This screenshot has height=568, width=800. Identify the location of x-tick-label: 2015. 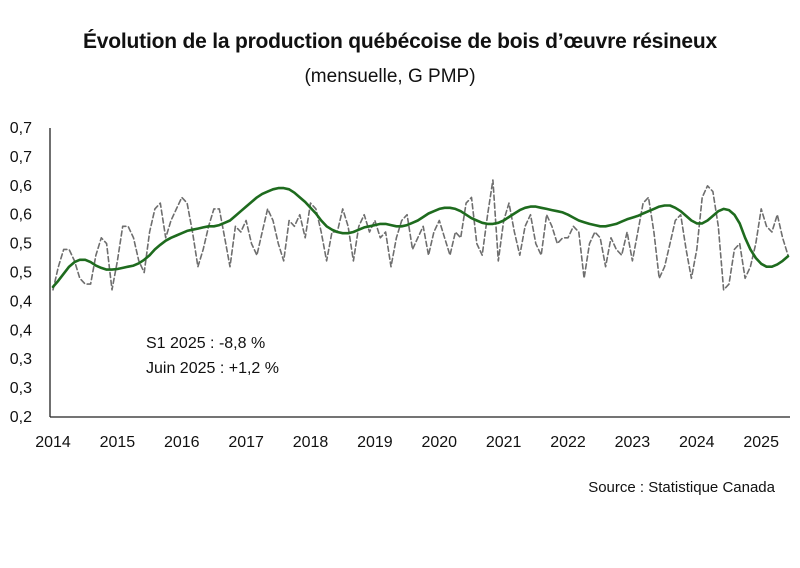
(118, 442).